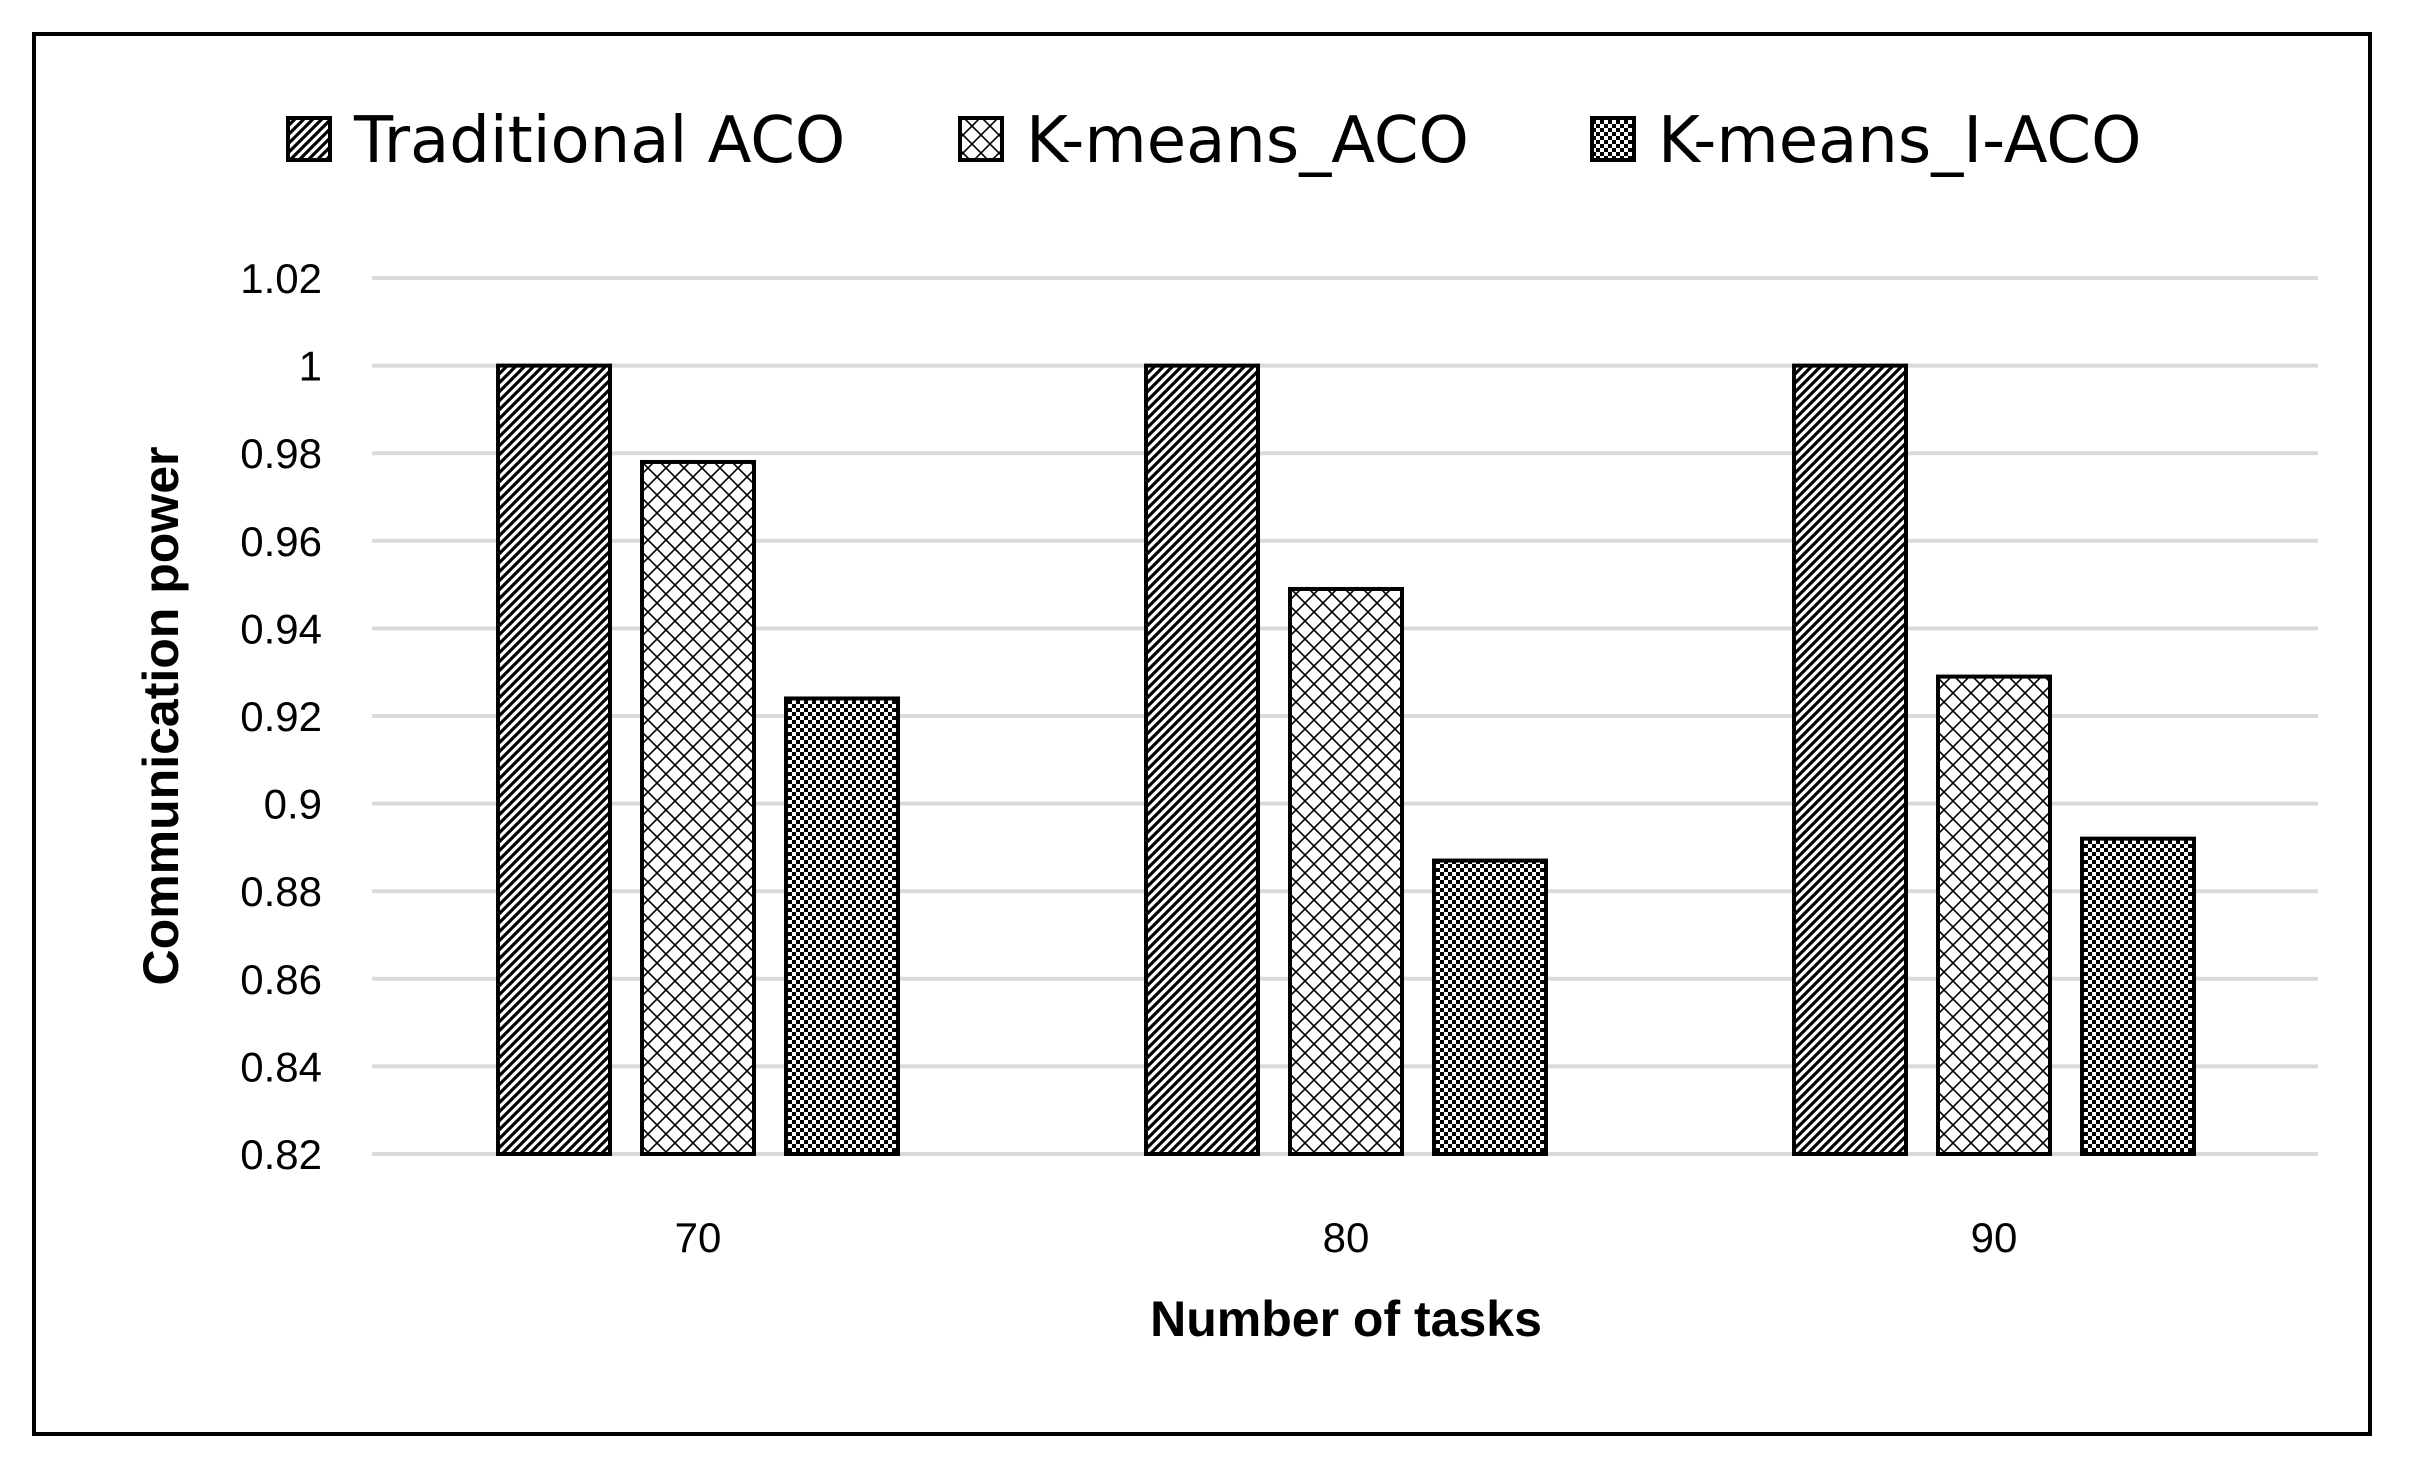  Describe the element at coordinates (281, 628) in the screenshot. I see `y-tick-label: 0.94` at that location.